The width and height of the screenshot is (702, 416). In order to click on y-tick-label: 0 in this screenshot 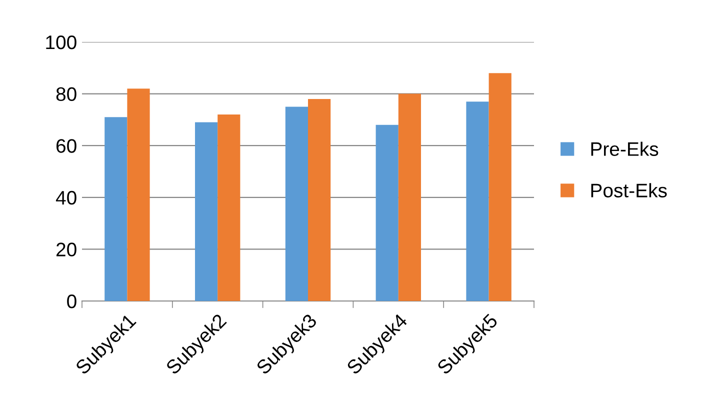, I will do `click(71, 301)`.